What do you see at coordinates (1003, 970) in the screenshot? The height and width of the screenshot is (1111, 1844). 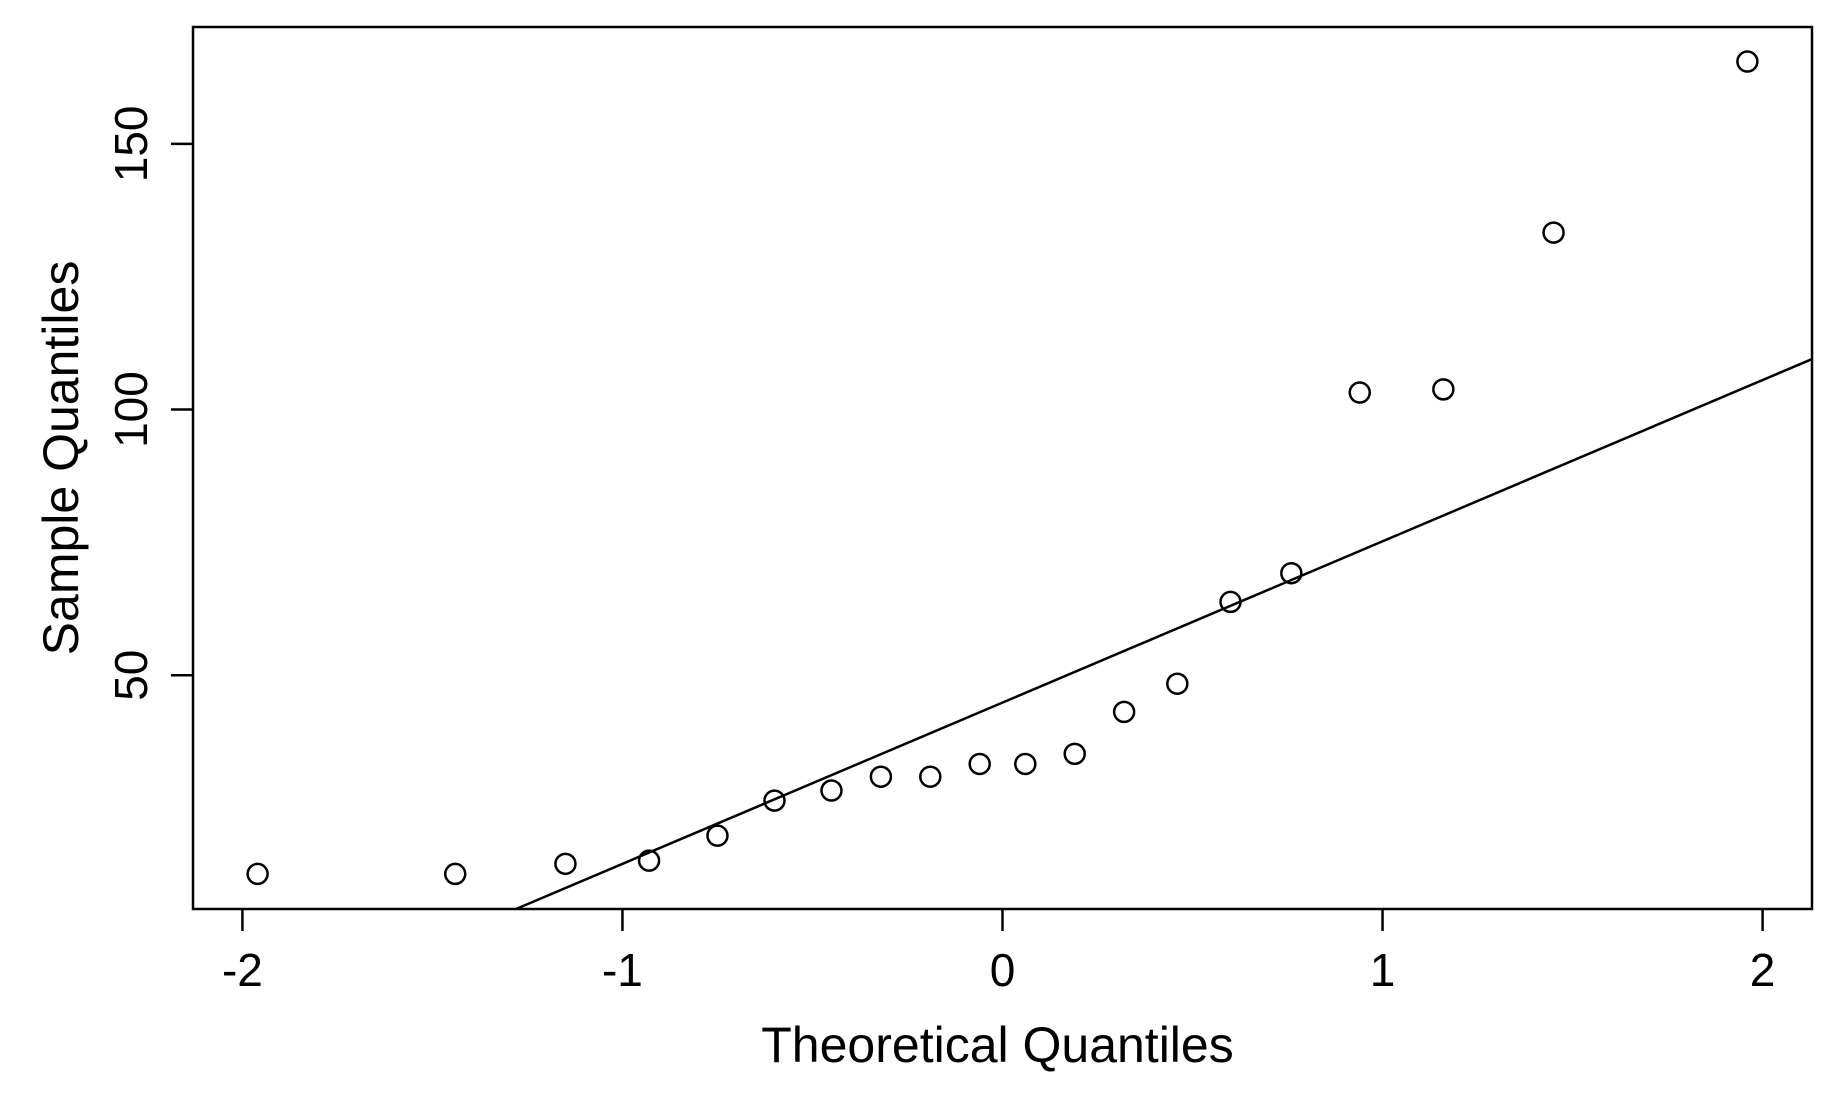 I see `x-tick-label: 0` at bounding box center [1003, 970].